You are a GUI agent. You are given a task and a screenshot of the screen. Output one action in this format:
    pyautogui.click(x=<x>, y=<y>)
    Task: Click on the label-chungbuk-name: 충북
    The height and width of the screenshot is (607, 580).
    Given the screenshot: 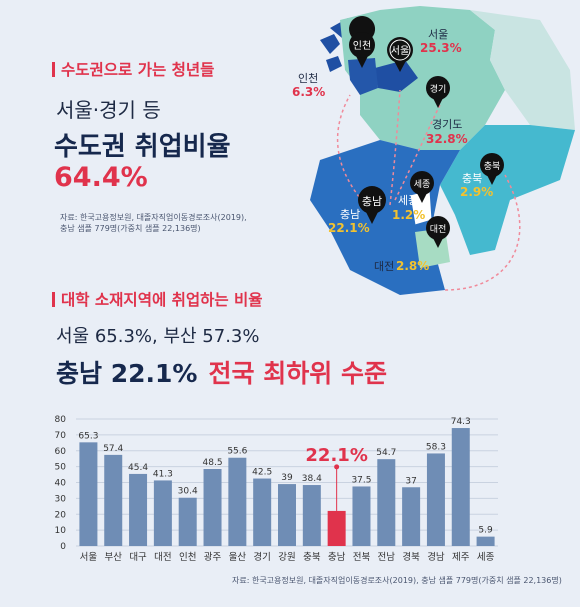 What is the action you would take?
    pyautogui.click(x=472, y=178)
    